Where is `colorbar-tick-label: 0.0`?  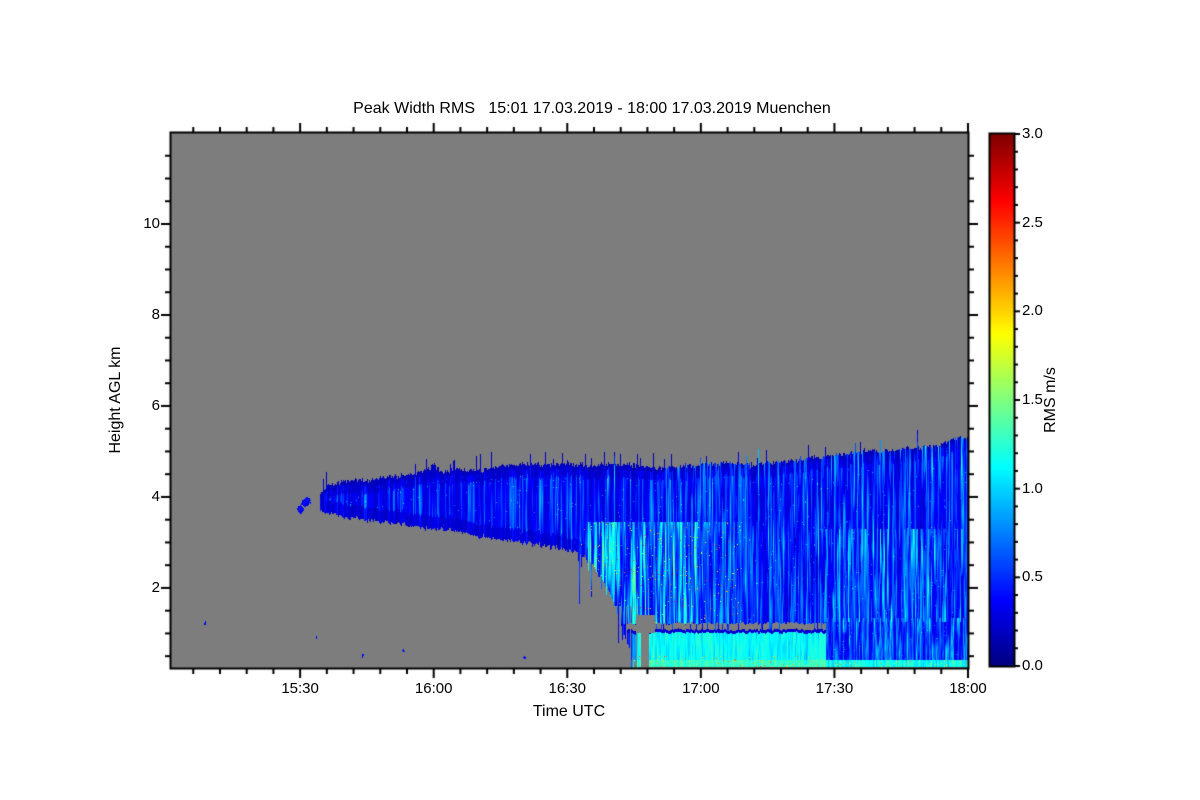 colorbar-tick-label: 0.0 is located at coordinates (1032, 665).